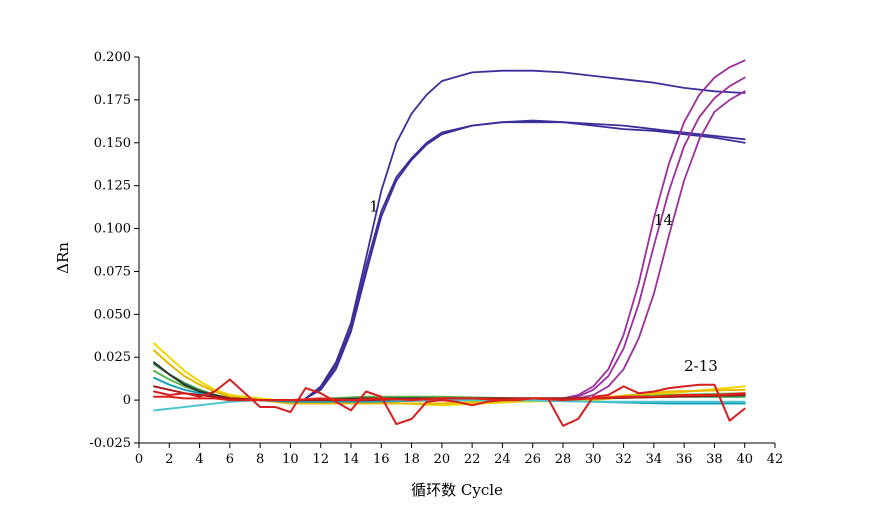  What do you see at coordinates (63, 258) in the screenshot?
I see `y-axis-label: ΔRn` at bounding box center [63, 258].